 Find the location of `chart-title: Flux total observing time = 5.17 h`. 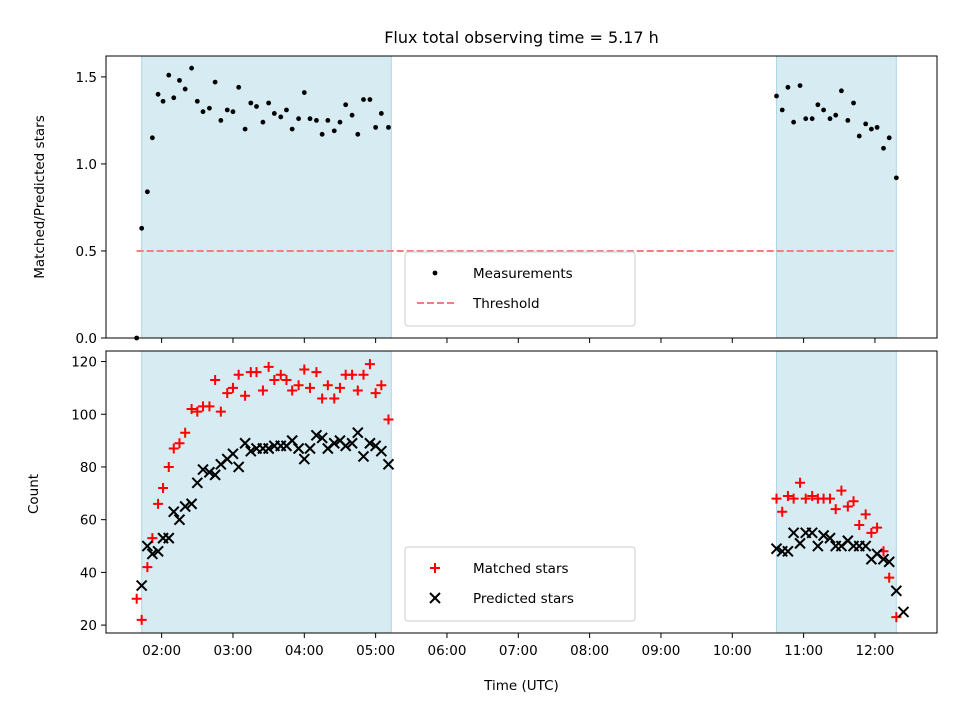

chart-title: Flux total observing time = 5.17 h is located at coordinates (521, 37).